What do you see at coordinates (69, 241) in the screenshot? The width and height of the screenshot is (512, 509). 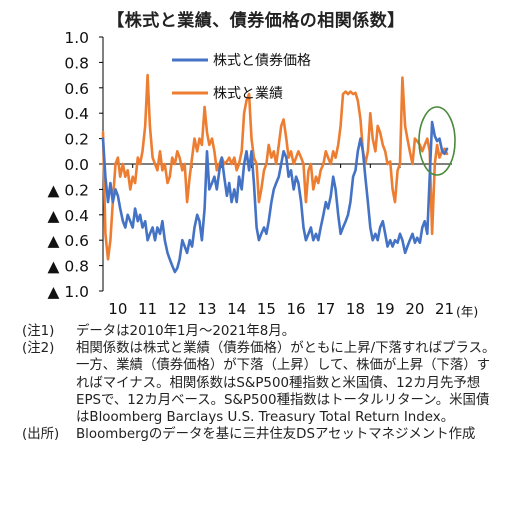 I see `y-tick-label: ▲ 0.6` at bounding box center [69, 241].